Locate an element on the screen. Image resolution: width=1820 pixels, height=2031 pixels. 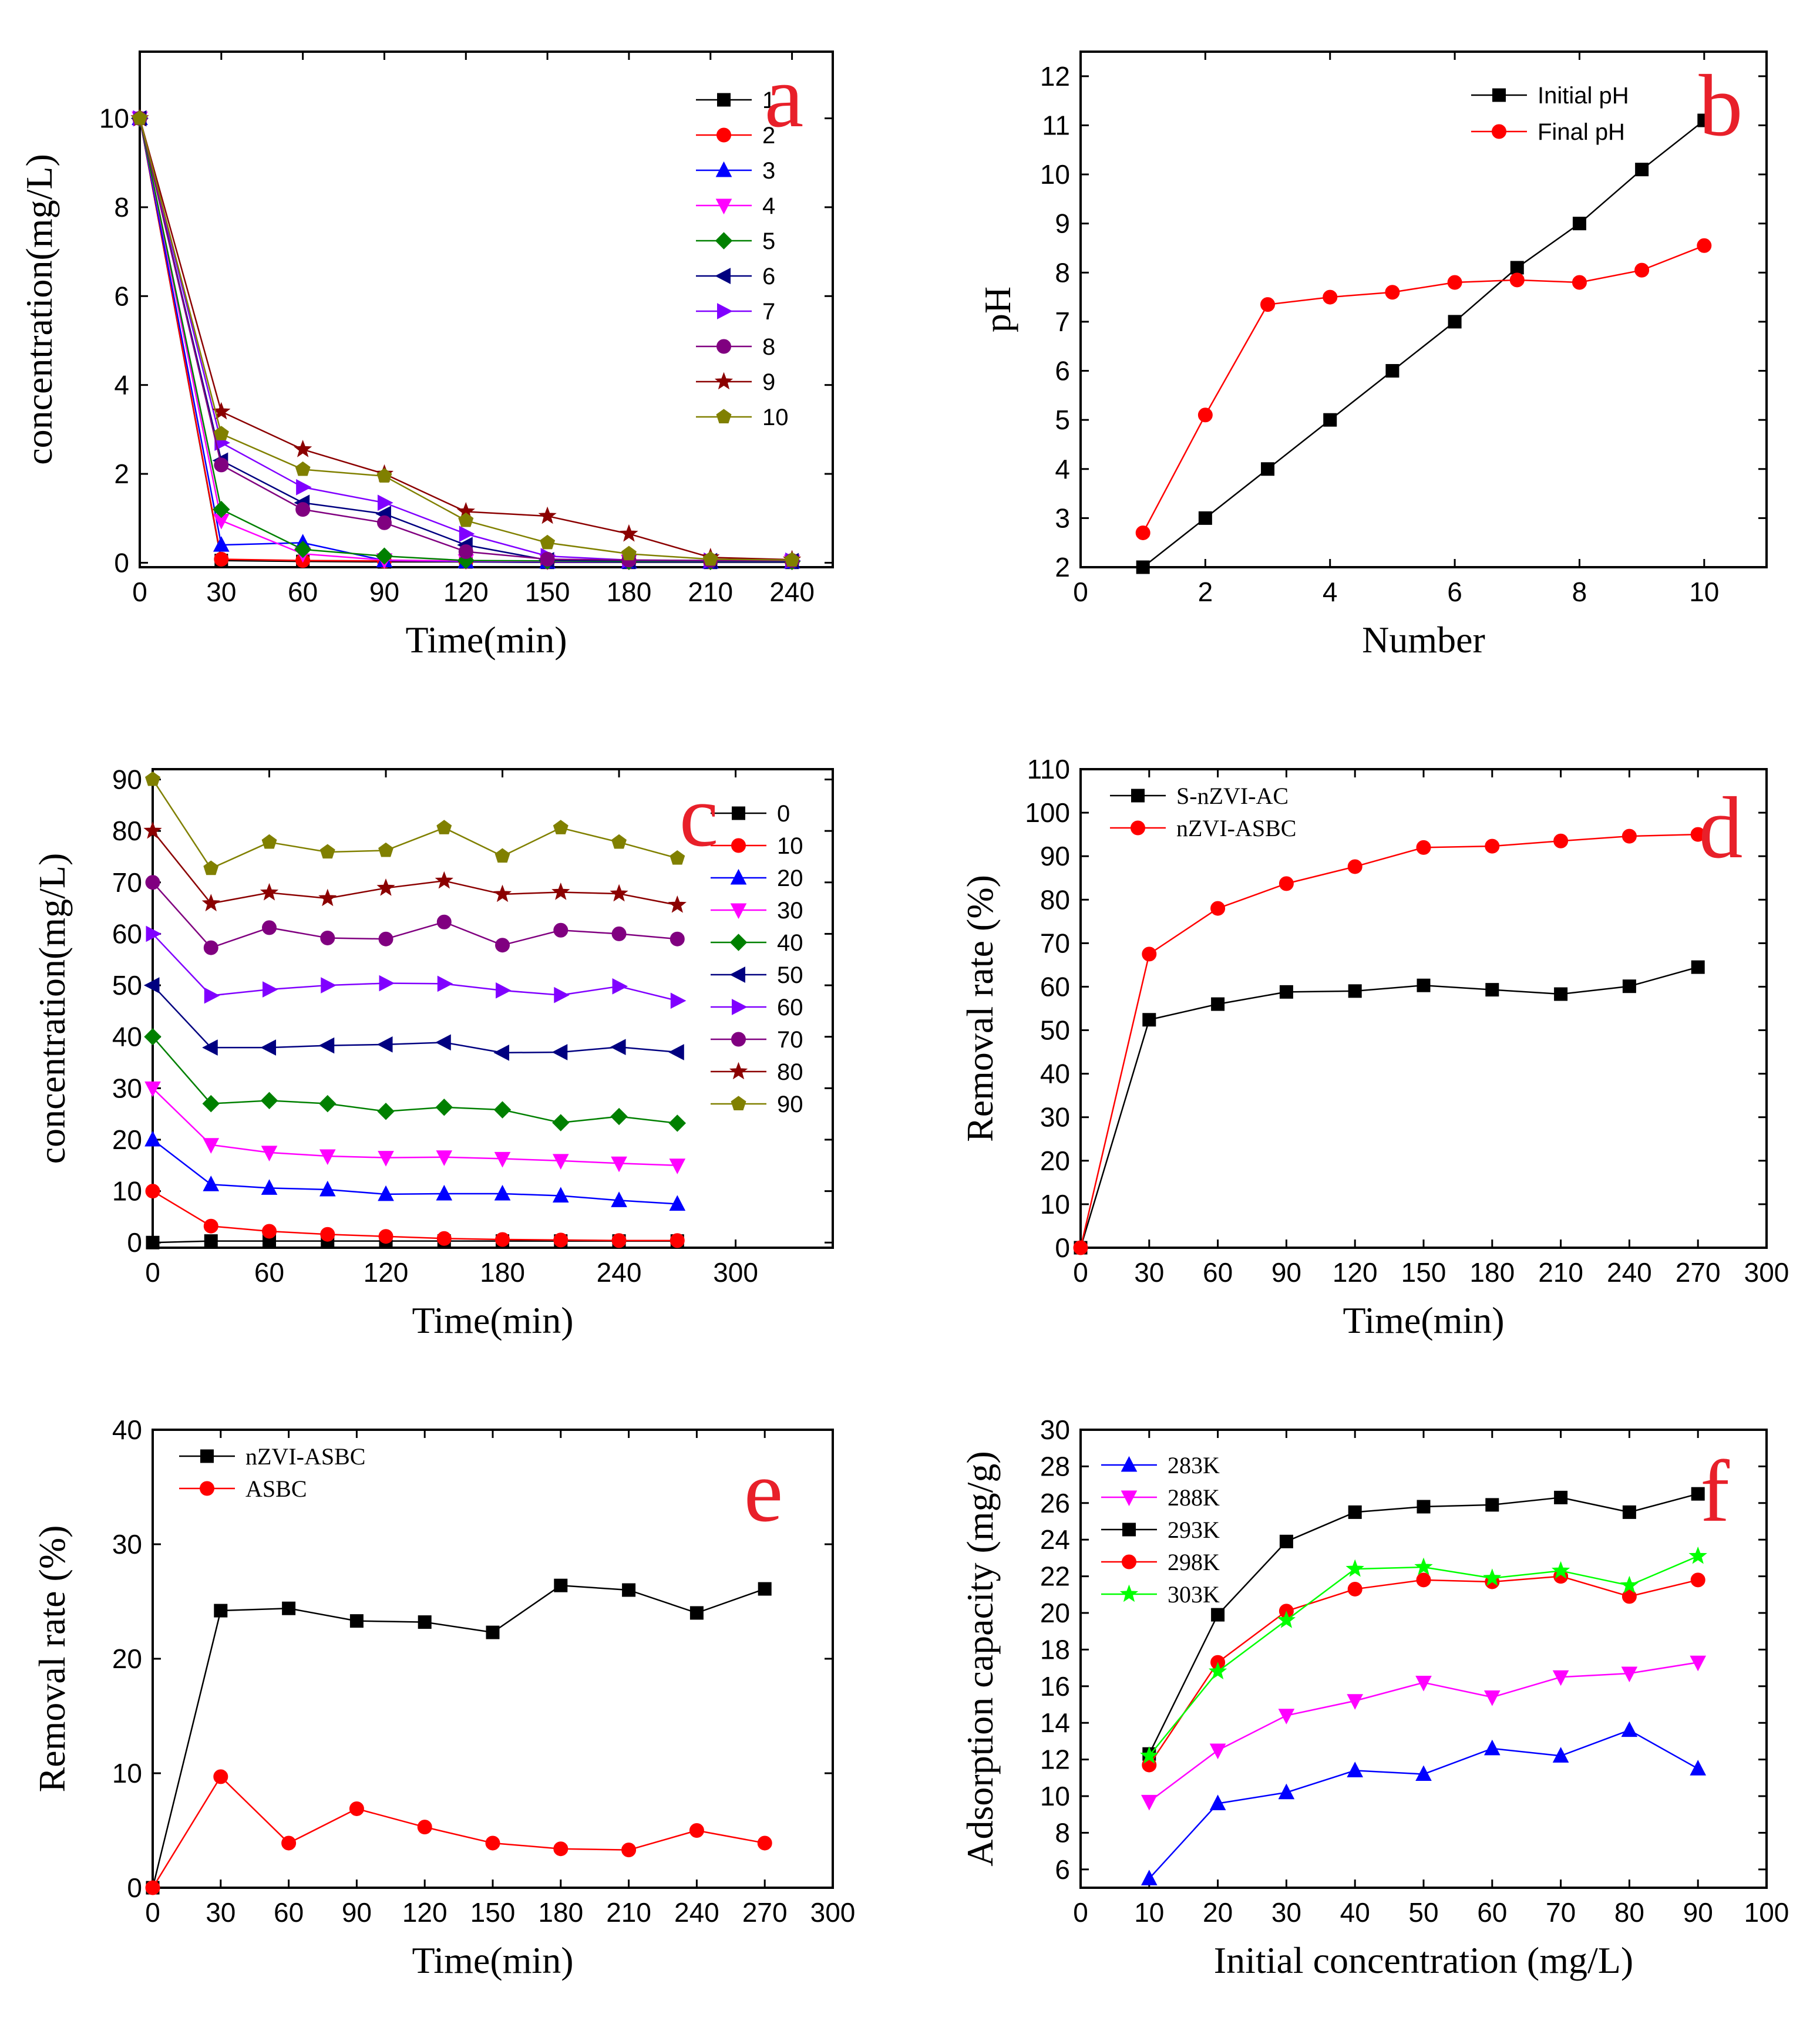
x-tick-label: 300 is located at coordinates (735, 1272).